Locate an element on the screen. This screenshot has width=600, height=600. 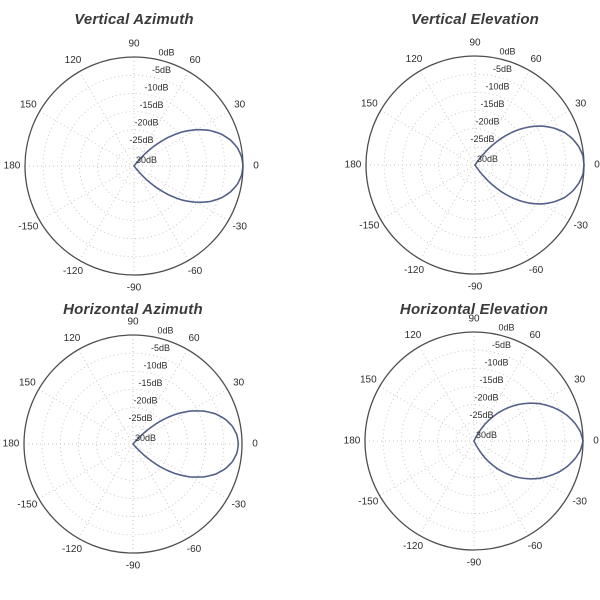
plot-title-horizontal-elevation: Horizontal Elevation is located at coordinates (474, 309).